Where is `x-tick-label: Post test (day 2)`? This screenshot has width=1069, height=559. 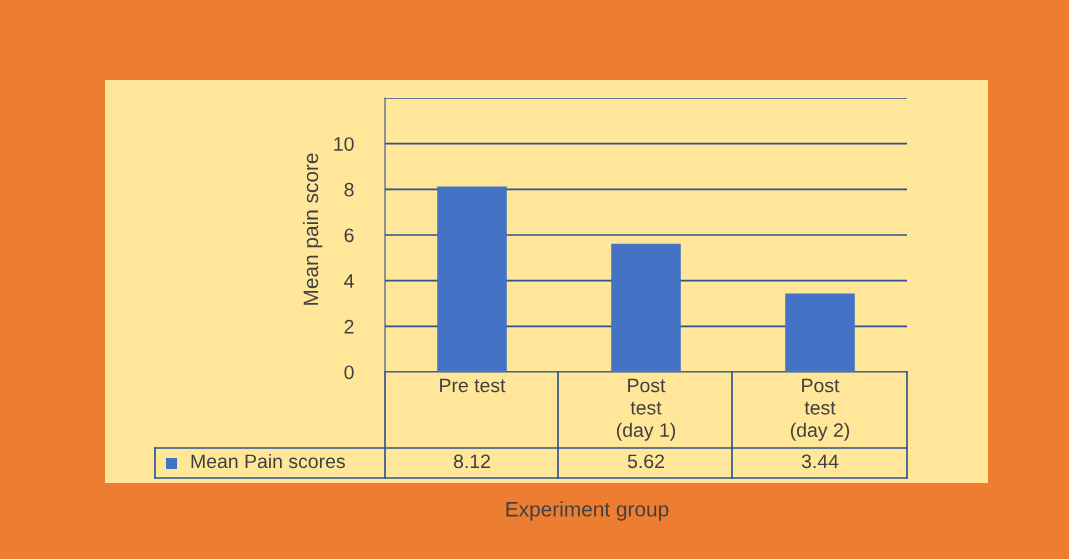
x-tick-label: Post test (day 2) is located at coordinates (820, 409).